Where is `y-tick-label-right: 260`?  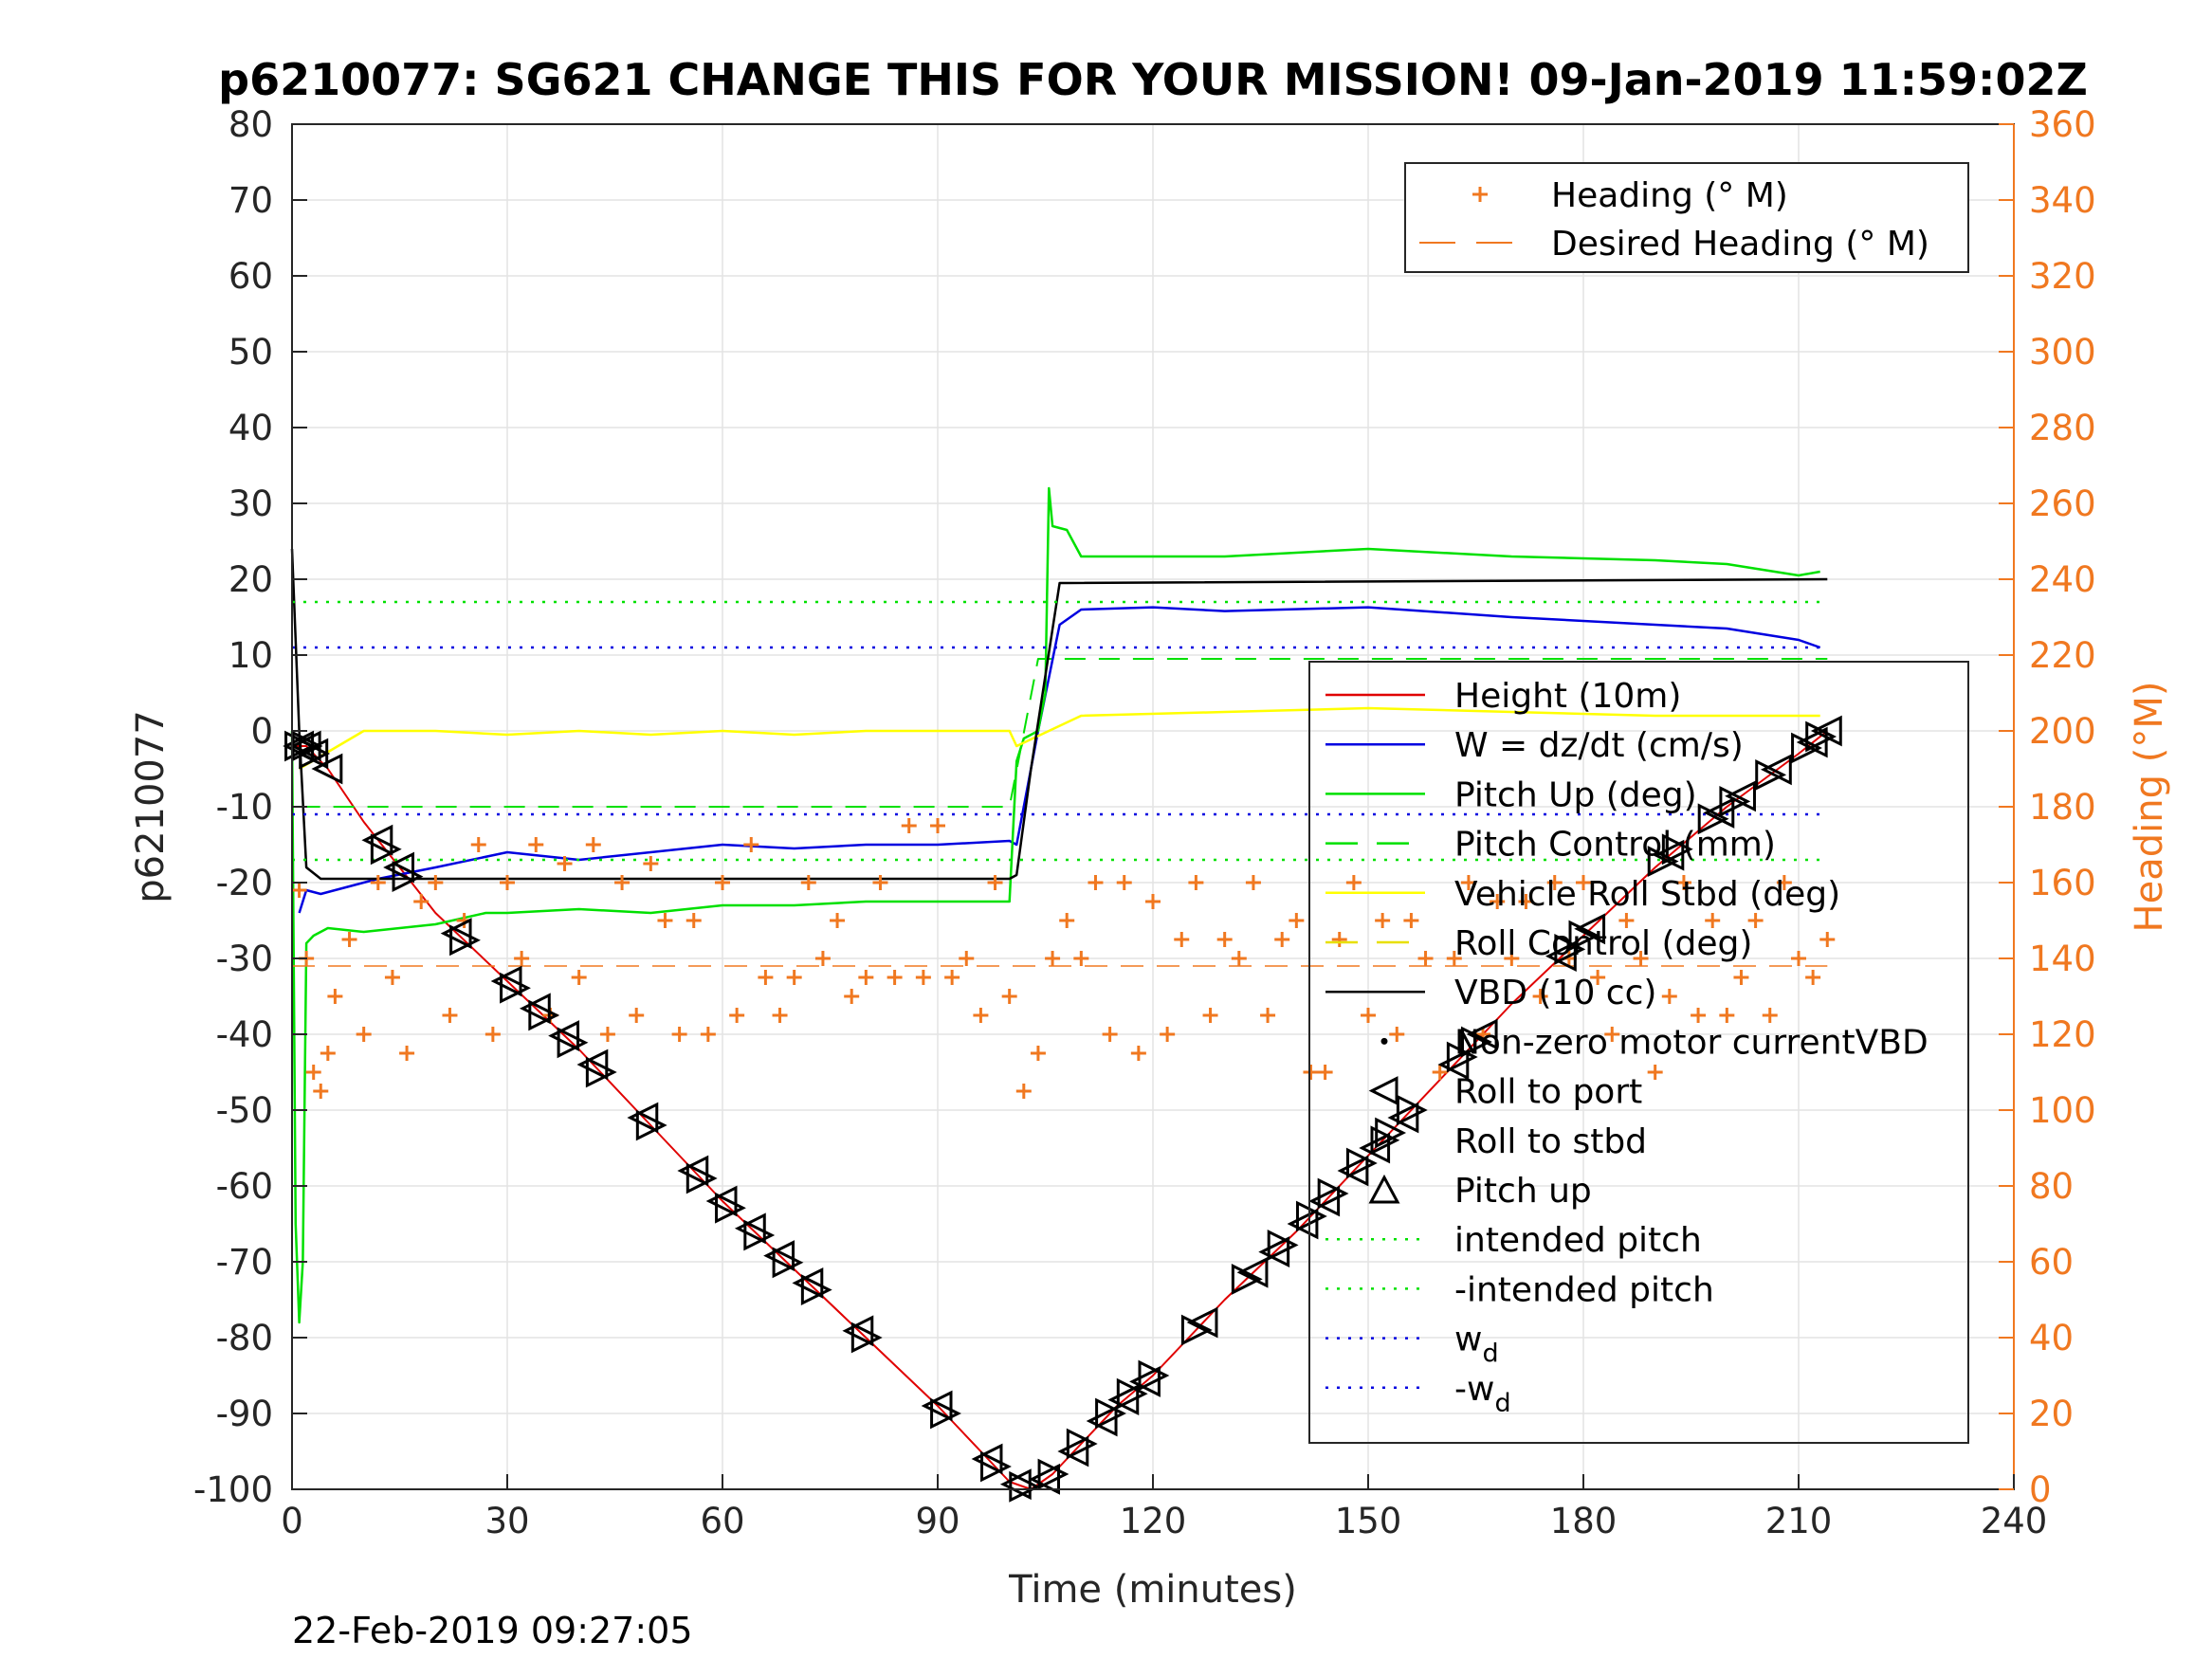 y-tick-label-right: 260 is located at coordinates (2062, 503).